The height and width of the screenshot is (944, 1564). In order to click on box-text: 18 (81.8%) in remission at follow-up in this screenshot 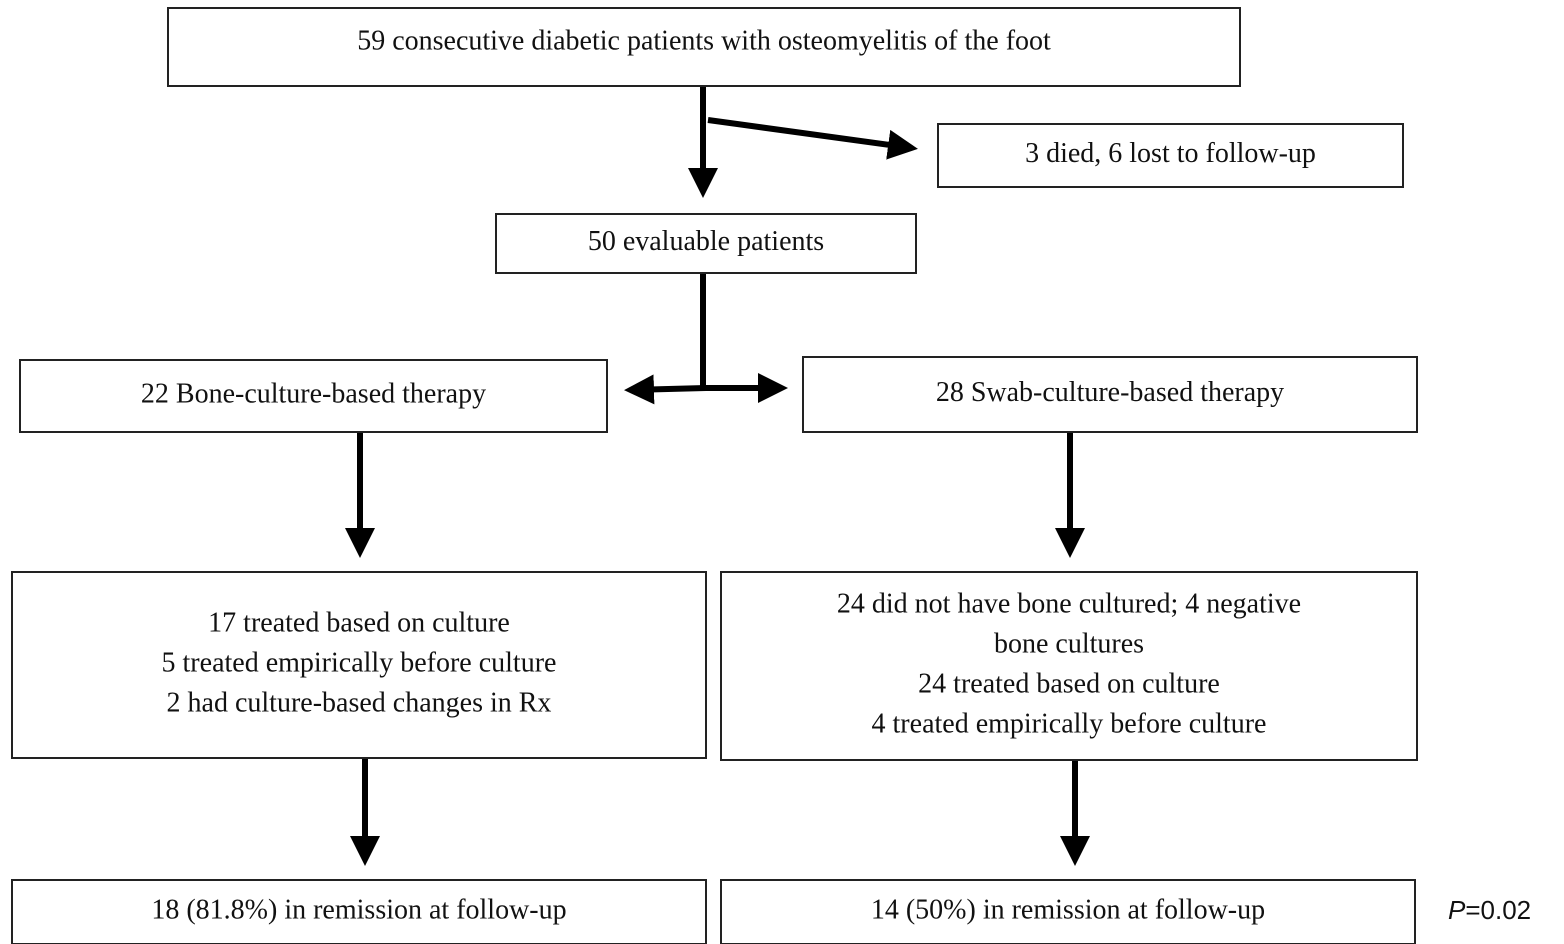, I will do `click(358, 909)`.